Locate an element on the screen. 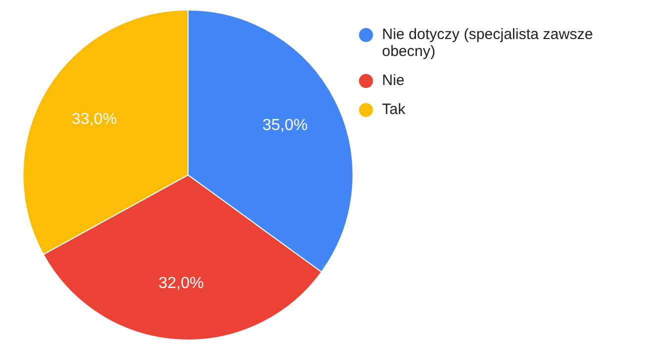  legend-label: Nie dotyczy (specjalista zawsze obecny) is located at coordinates (488, 43).